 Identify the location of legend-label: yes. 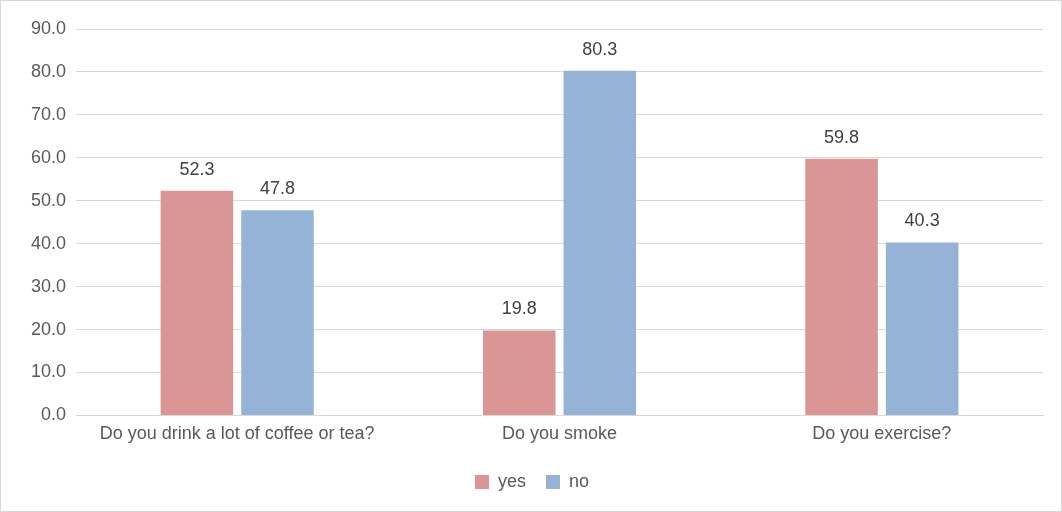
(511, 480).